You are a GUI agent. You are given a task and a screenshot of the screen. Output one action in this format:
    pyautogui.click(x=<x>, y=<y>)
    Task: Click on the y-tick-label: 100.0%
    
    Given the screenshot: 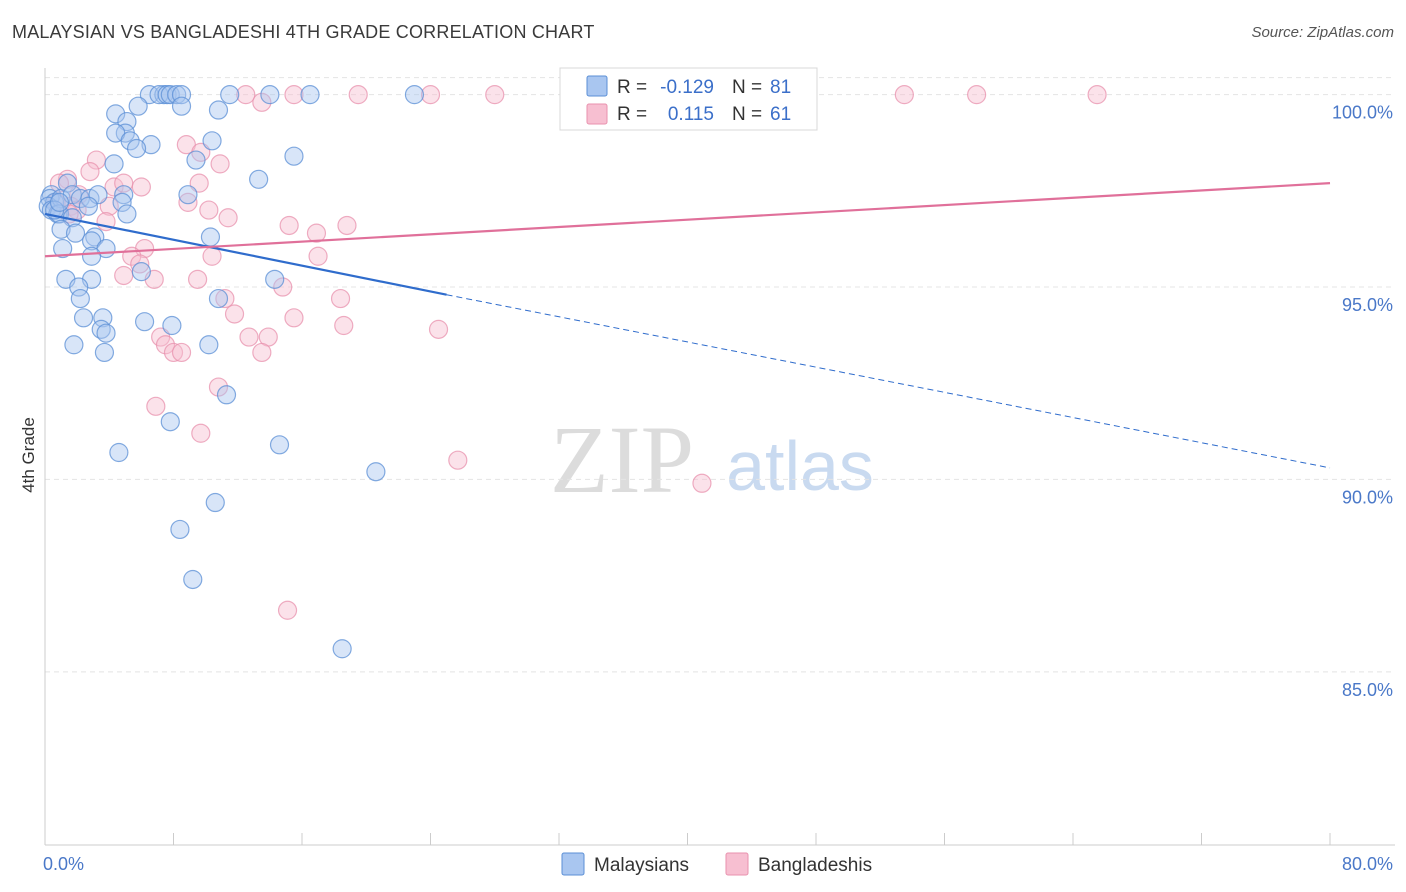 What is the action you would take?
    pyautogui.click(x=1362, y=113)
    